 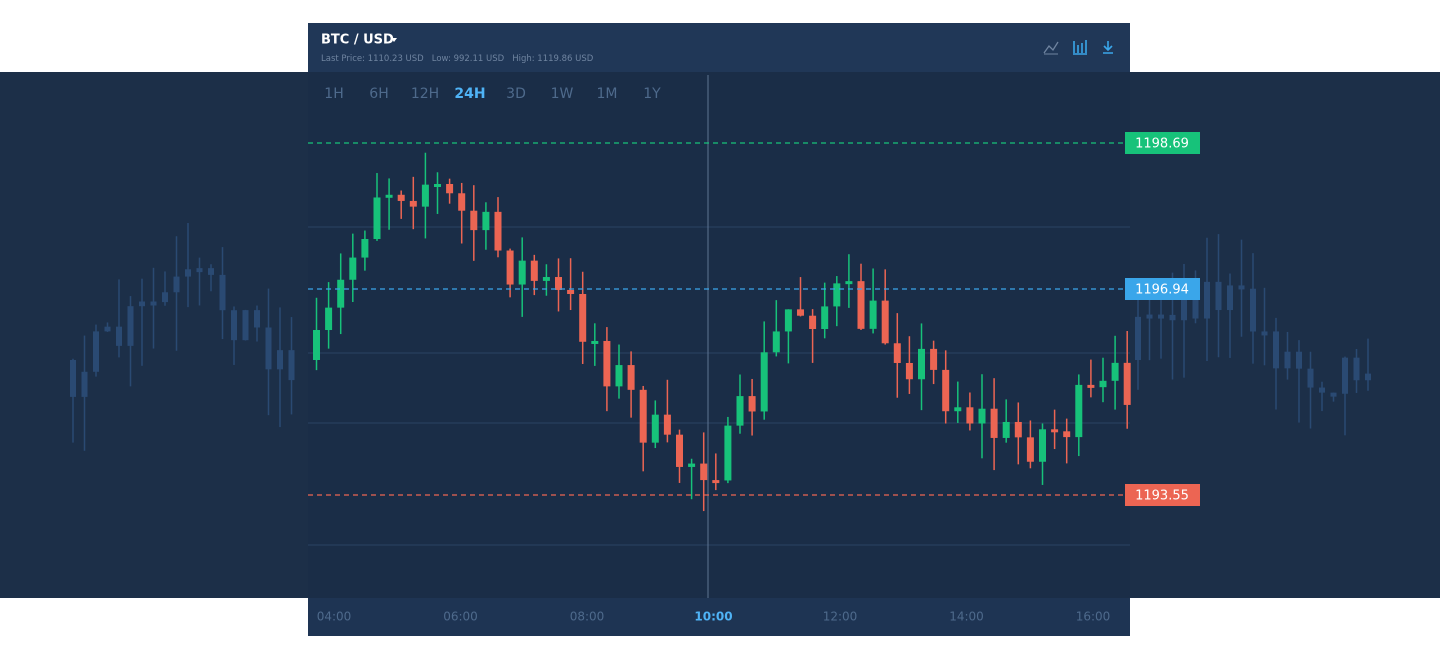 I want to click on timeframe-button: 1Y, so click(x=652, y=94).